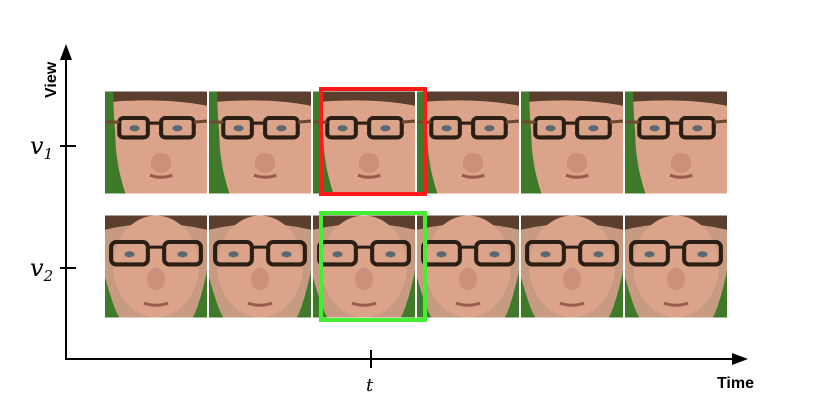 Image resolution: width=830 pixels, height=400 pixels. I want to click on row-label-v2: v2, so click(41, 269).